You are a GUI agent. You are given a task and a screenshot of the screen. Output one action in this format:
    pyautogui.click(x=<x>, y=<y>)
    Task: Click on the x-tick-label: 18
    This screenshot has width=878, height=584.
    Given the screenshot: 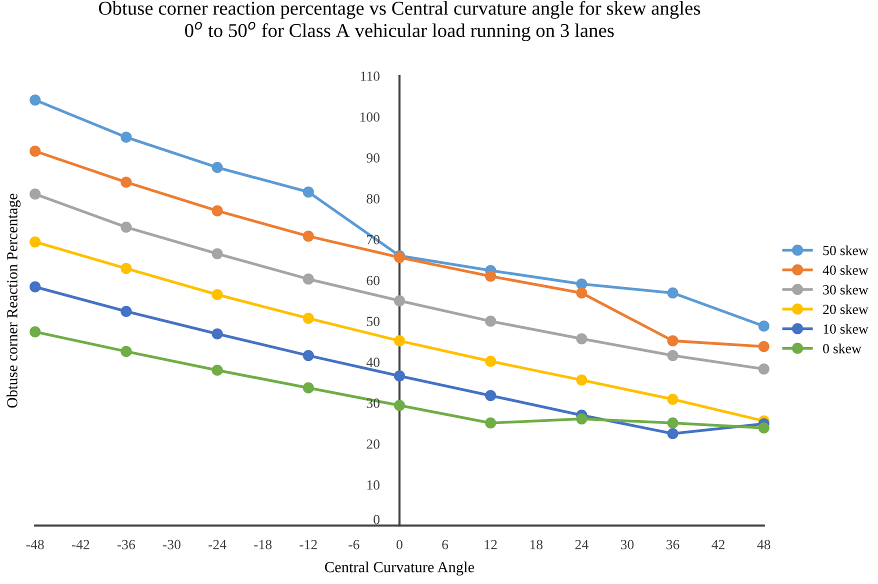 What is the action you would take?
    pyautogui.click(x=536, y=545)
    